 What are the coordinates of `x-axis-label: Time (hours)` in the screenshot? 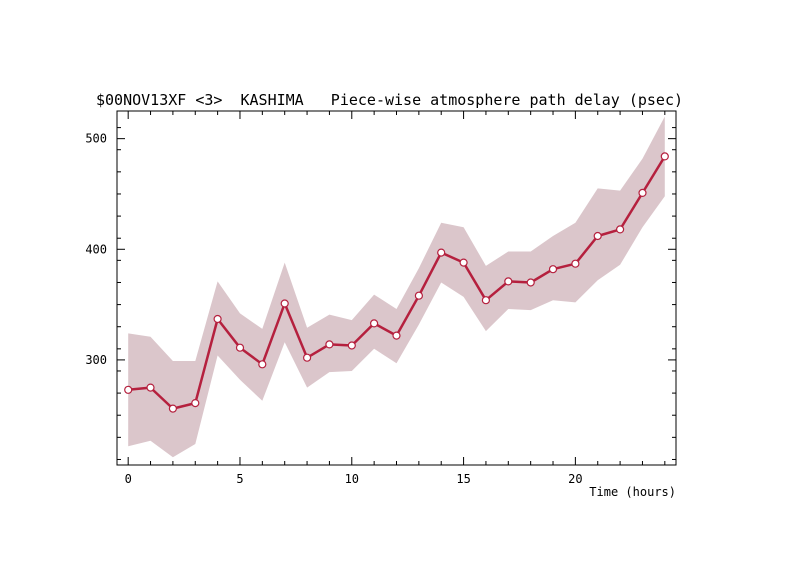 It's located at (632, 492).